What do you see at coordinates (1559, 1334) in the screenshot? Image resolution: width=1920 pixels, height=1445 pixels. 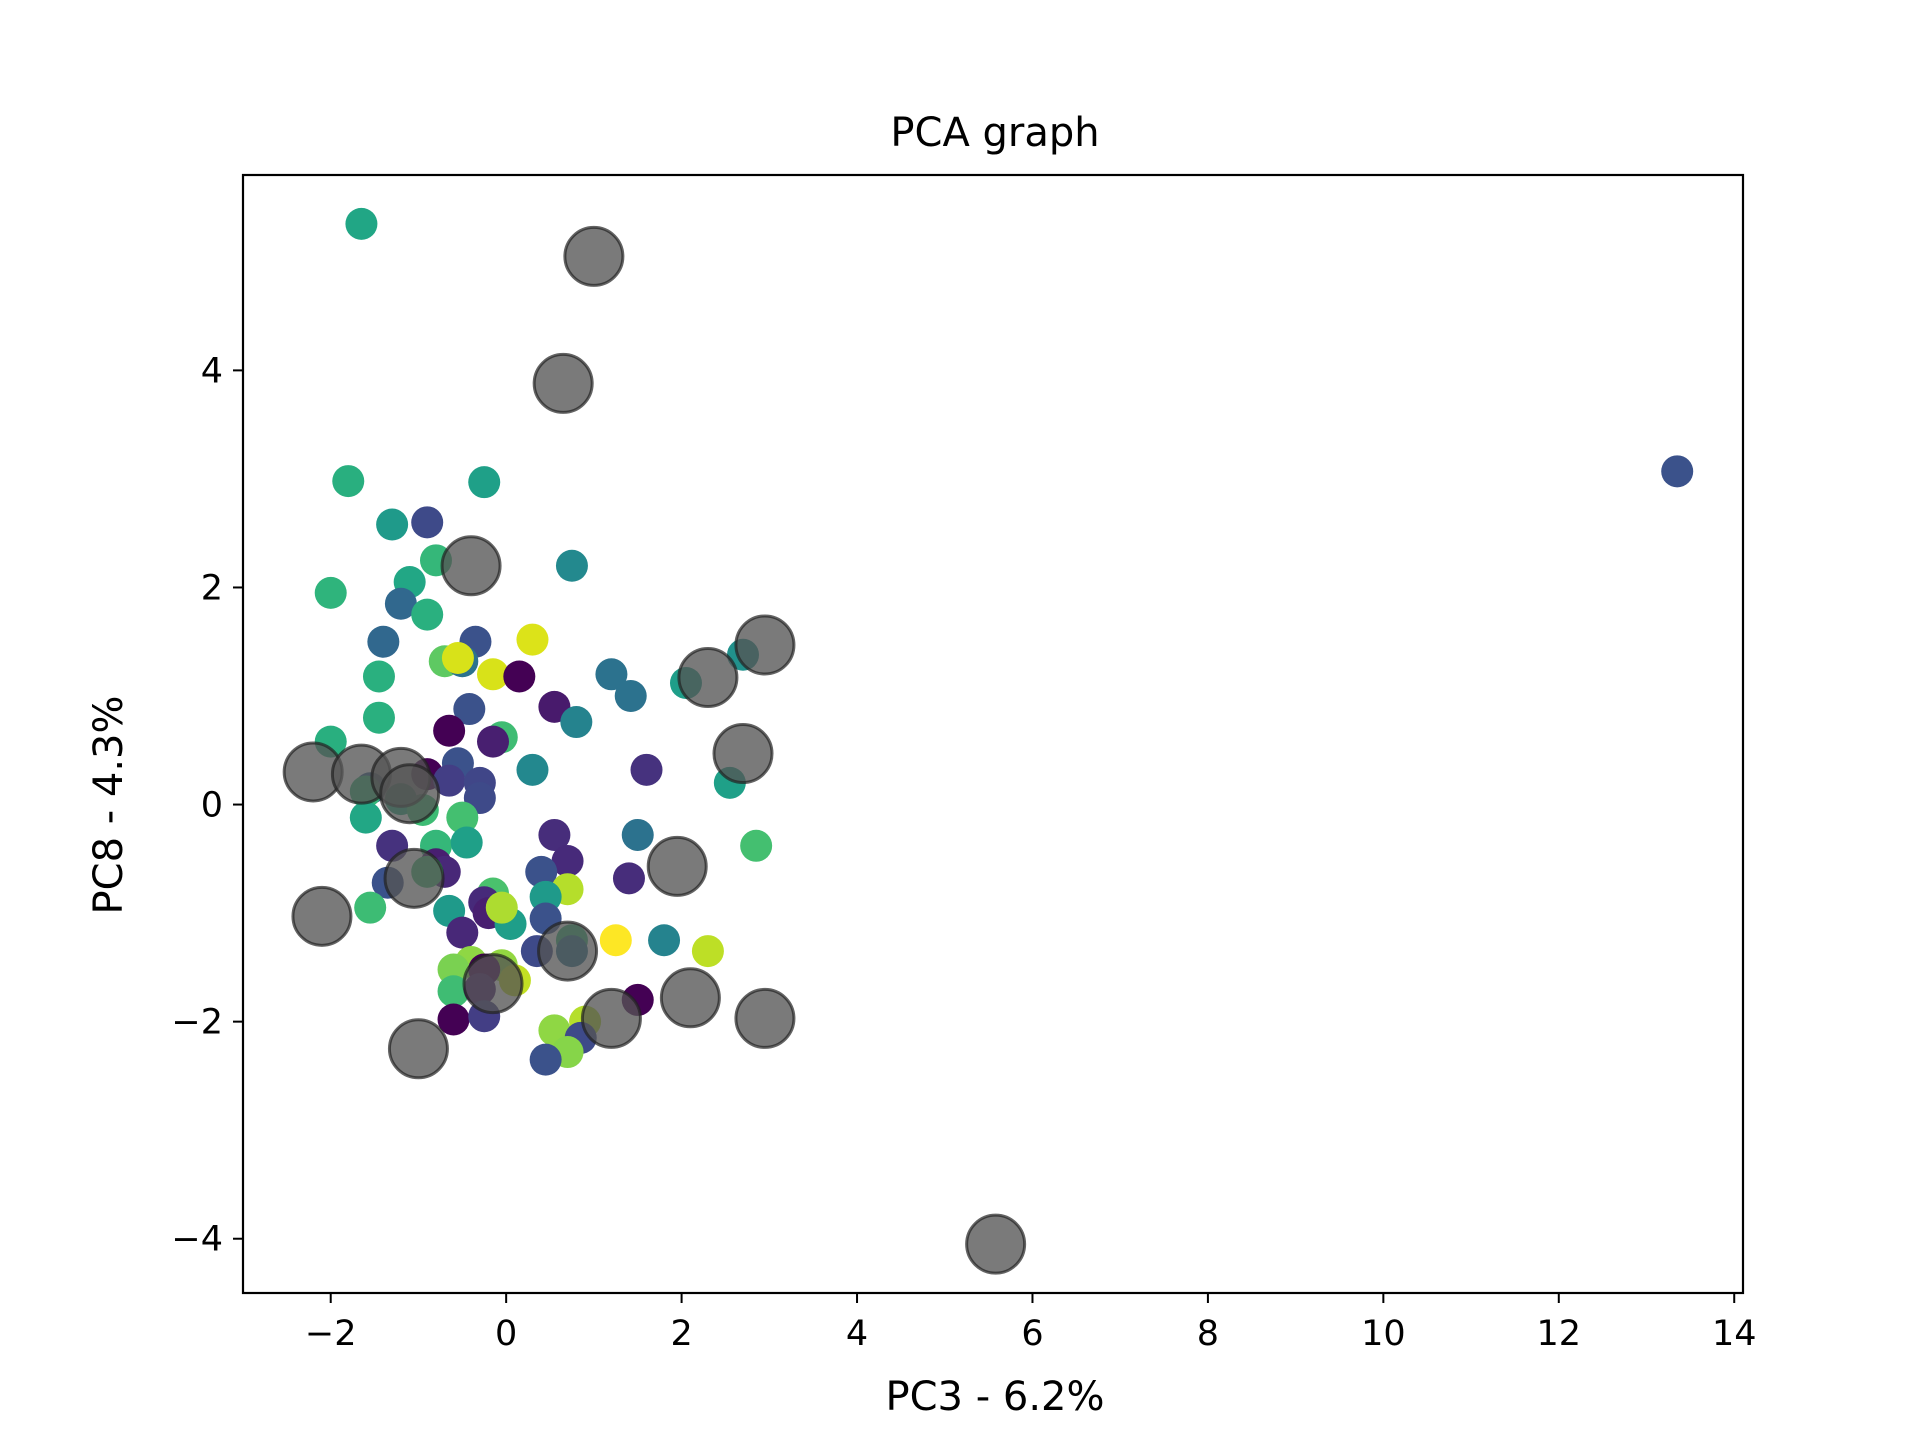 I see `x-tick-label: 12` at bounding box center [1559, 1334].